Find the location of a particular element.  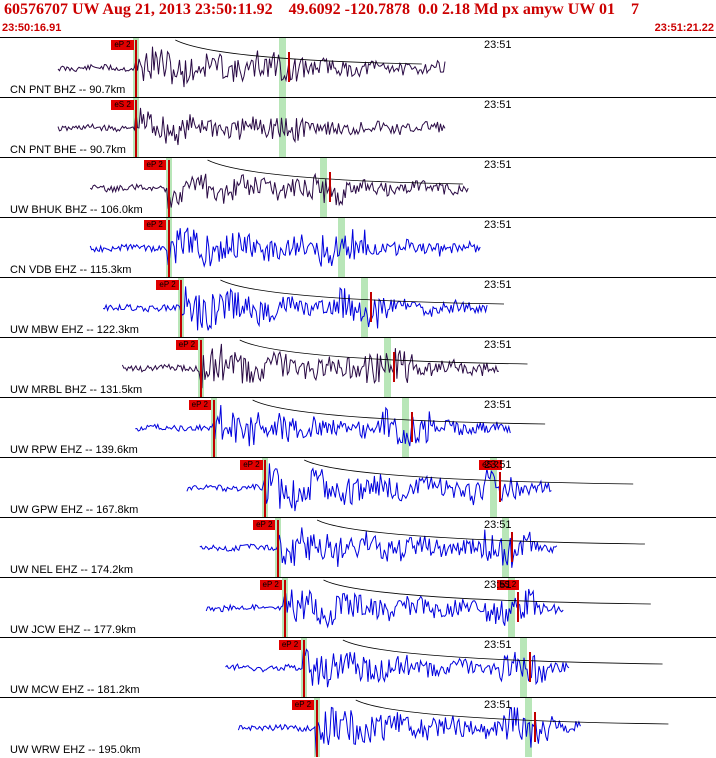

station-label: UW WRW EHZ -- 195.0km is located at coordinates (75, 750).